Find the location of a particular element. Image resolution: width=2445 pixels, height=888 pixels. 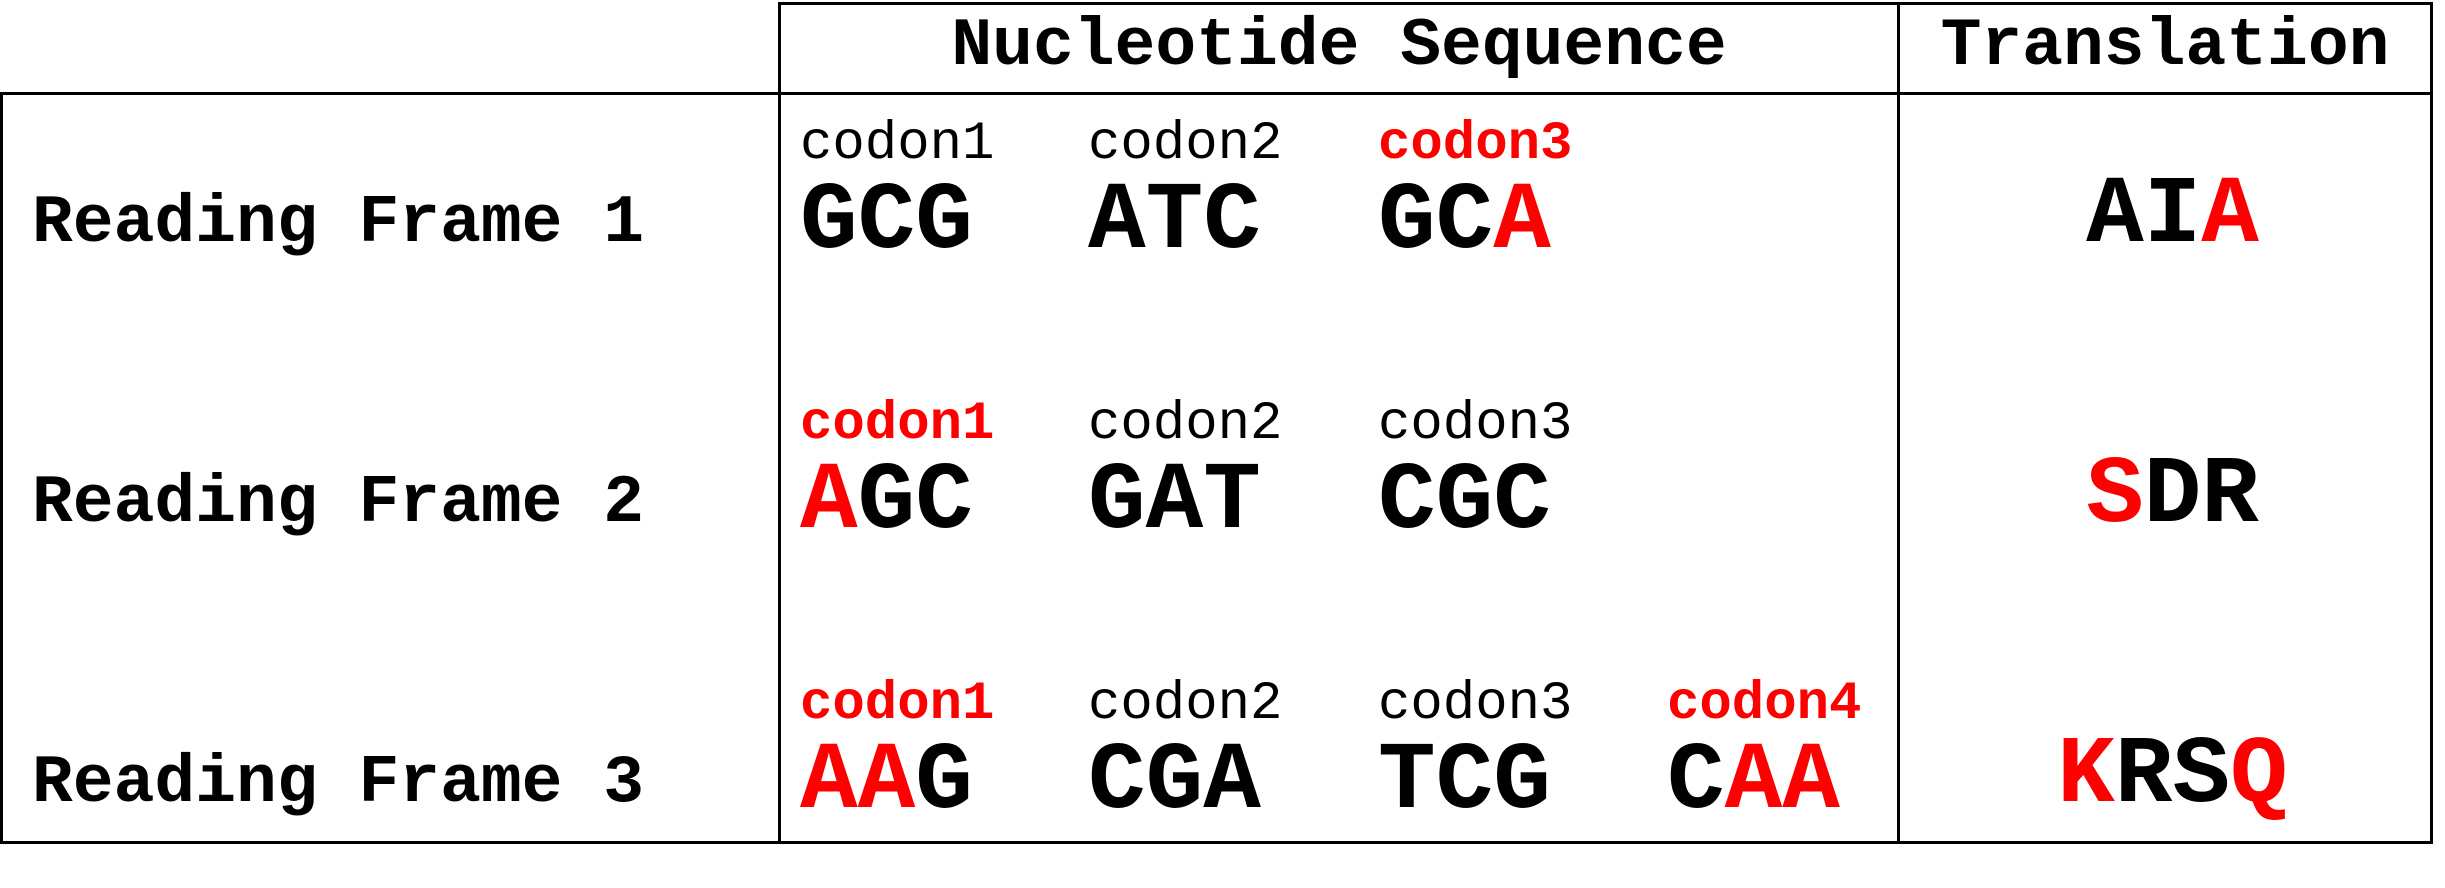

reading-frame-2-codon-1: codon1 AGC is located at coordinates (910, 474).